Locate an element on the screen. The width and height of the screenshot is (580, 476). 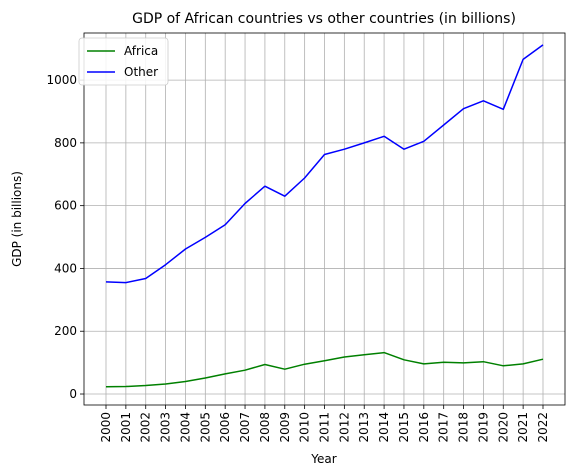
x-tick-label: 2001 is located at coordinates (126, 427).